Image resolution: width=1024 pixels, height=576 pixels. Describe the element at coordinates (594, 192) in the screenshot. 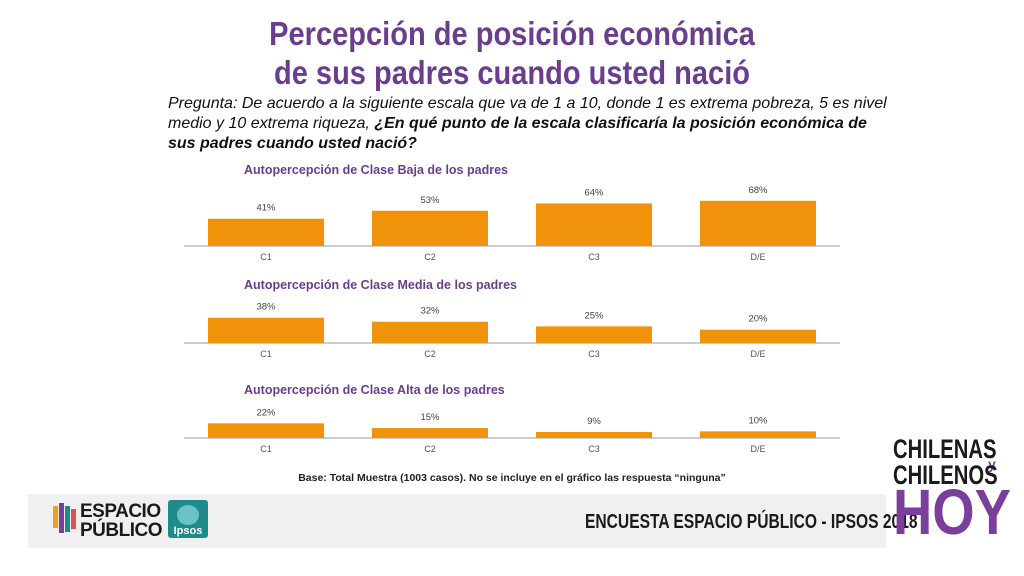

I see `data-label: 64%` at that location.